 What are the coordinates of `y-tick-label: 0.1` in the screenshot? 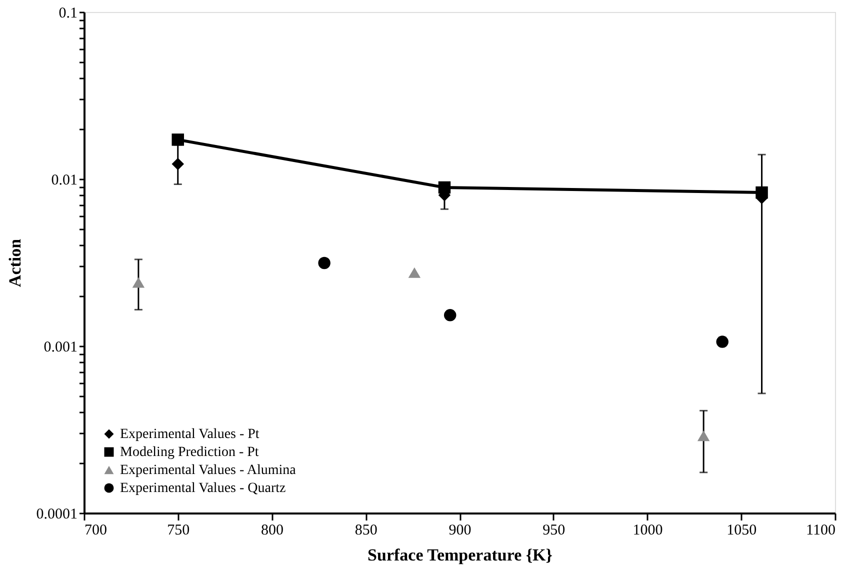 It's located at (68, 14).